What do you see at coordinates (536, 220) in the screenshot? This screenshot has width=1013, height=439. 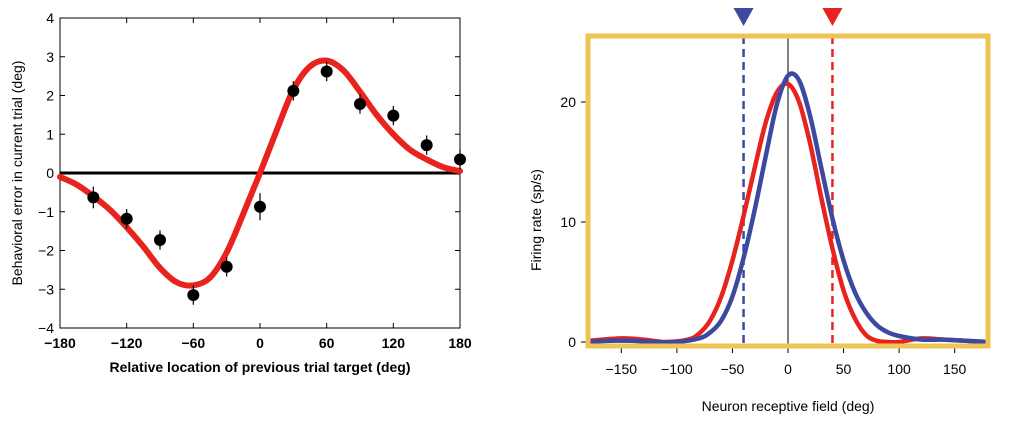 I see `y-axis-label: Firing rate (sp/s)` at bounding box center [536, 220].